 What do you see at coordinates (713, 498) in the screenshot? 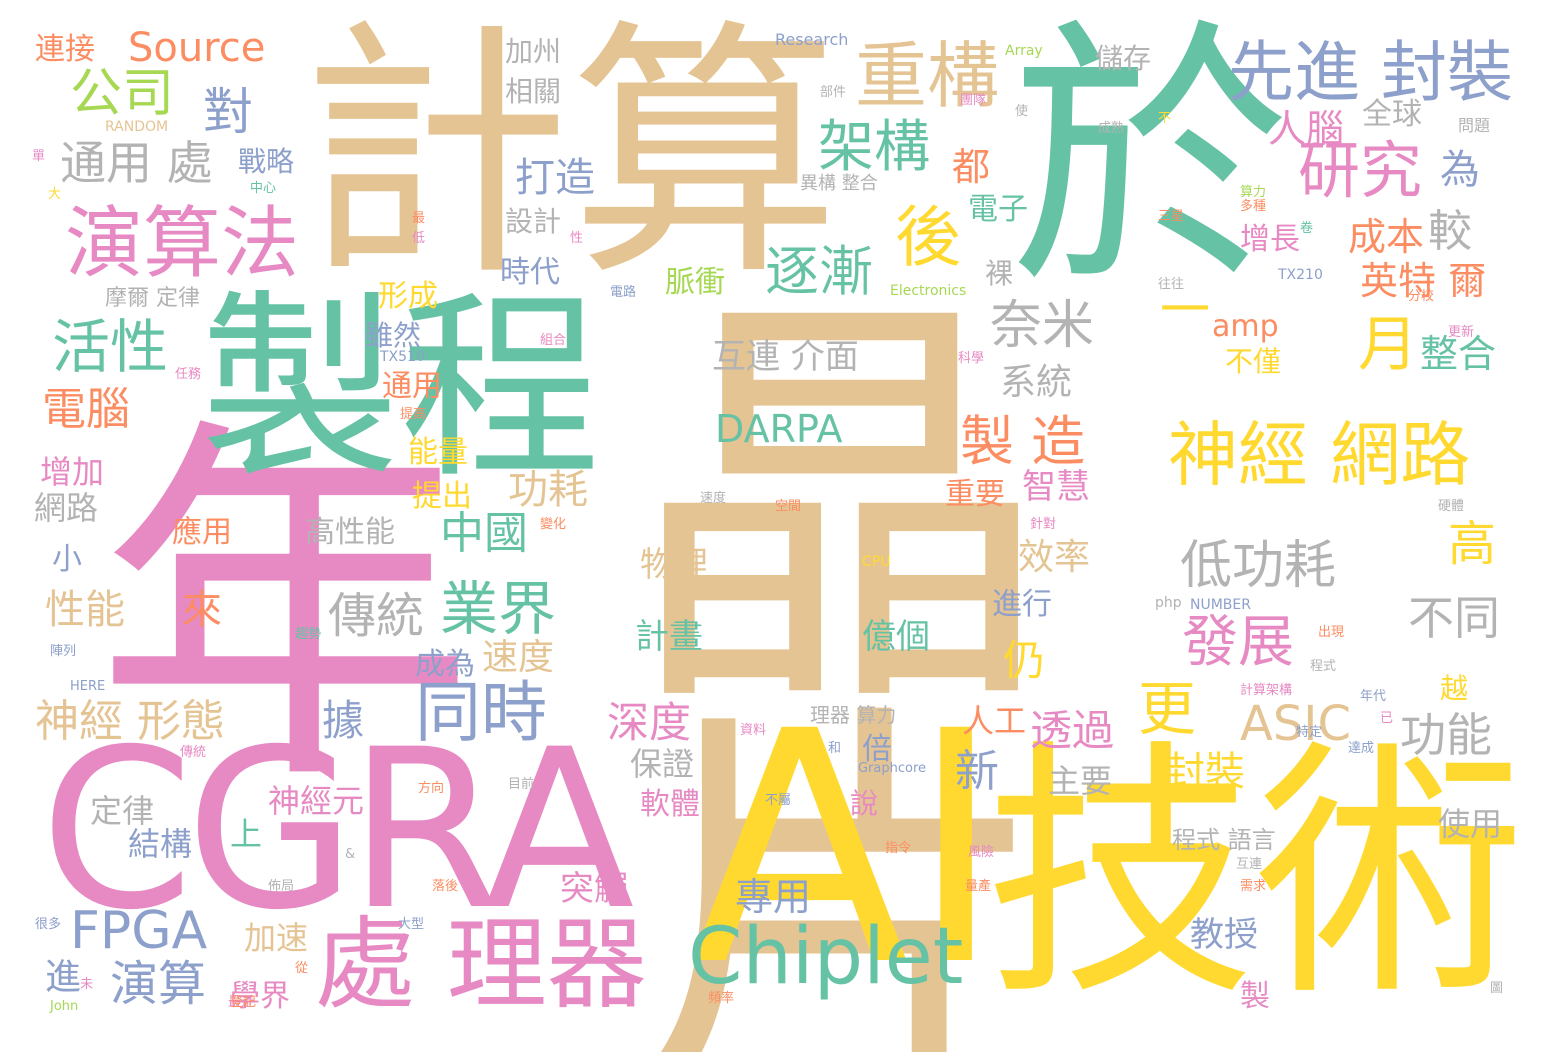
I see `word-speed-small: 速度` at bounding box center [713, 498].